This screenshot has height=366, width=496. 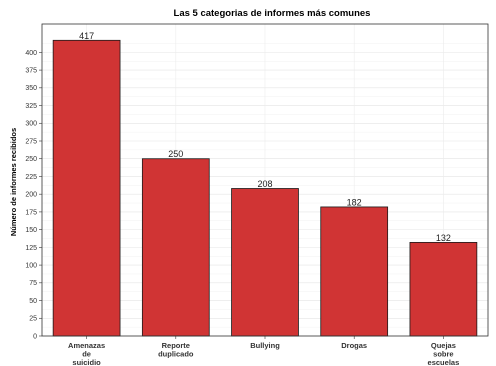 What do you see at coordinates (31, 212) in the screenshot?
I see `y-tick-label: 175` at bounding box center [31, 212].